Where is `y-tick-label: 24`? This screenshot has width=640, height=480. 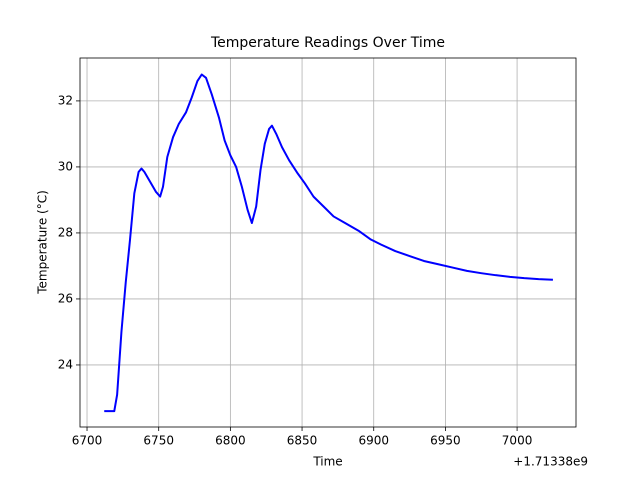
y-tick-label: 24 is located at coordinates (65, 364).